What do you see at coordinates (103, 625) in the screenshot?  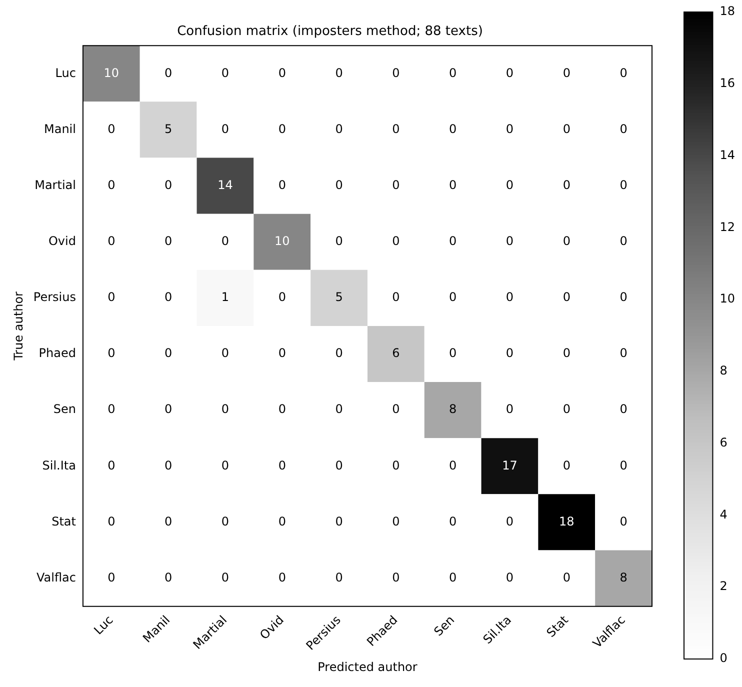 I see `x-tick-label: Luc` at bounding box center [103, 625].